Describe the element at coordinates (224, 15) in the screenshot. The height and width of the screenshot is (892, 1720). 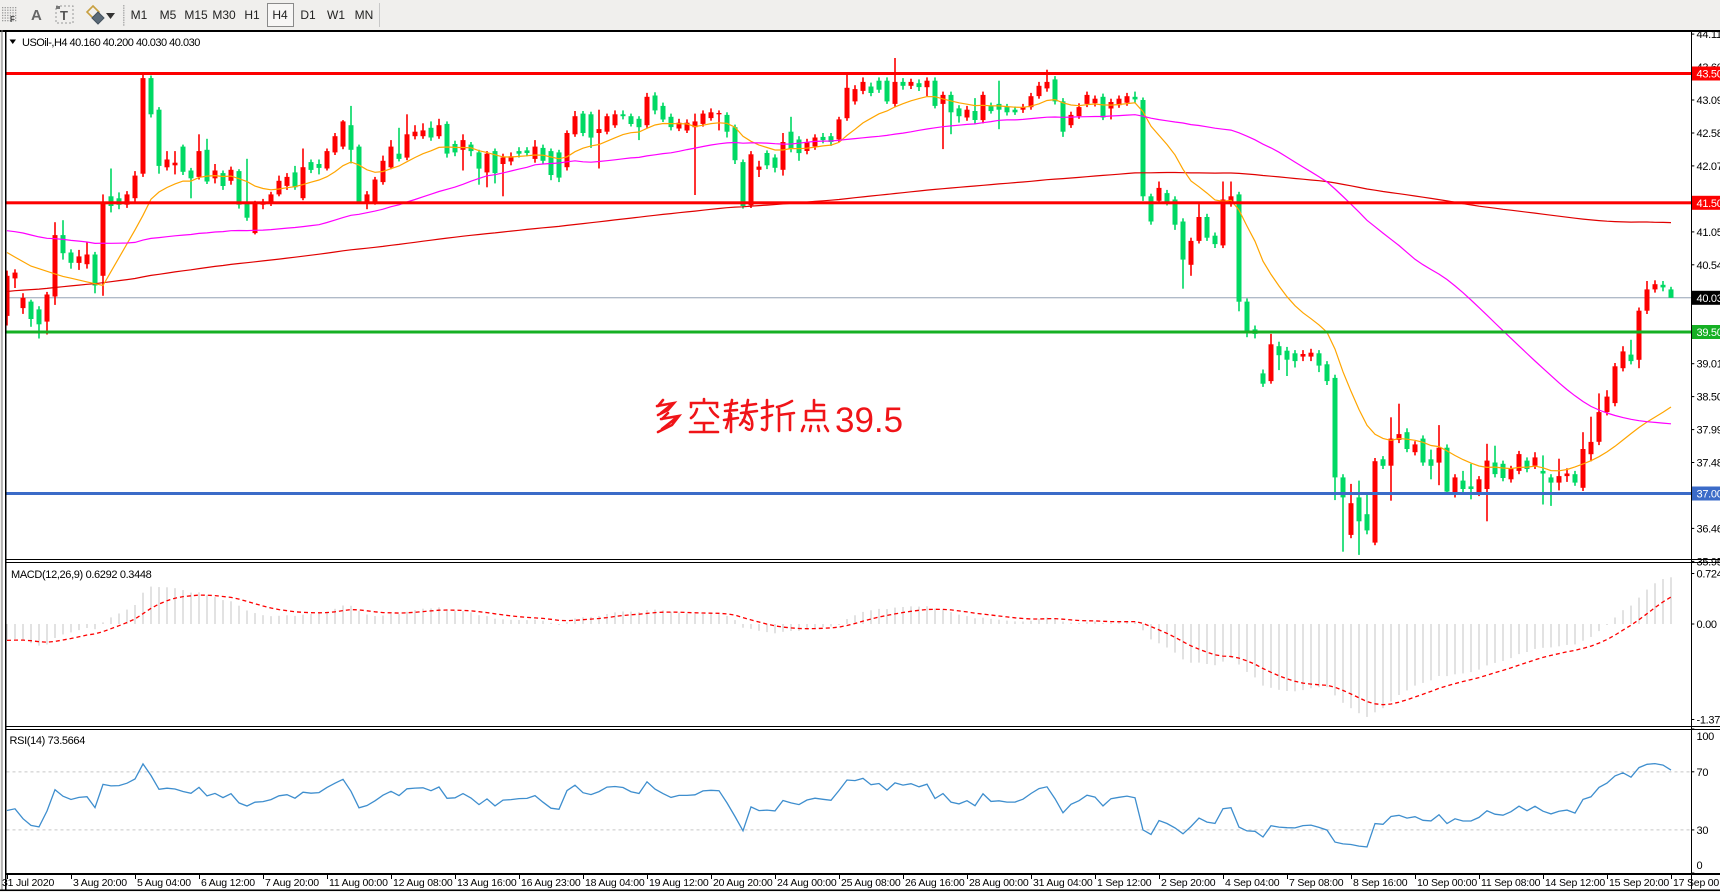
I see `svg-text: M30` at that location.